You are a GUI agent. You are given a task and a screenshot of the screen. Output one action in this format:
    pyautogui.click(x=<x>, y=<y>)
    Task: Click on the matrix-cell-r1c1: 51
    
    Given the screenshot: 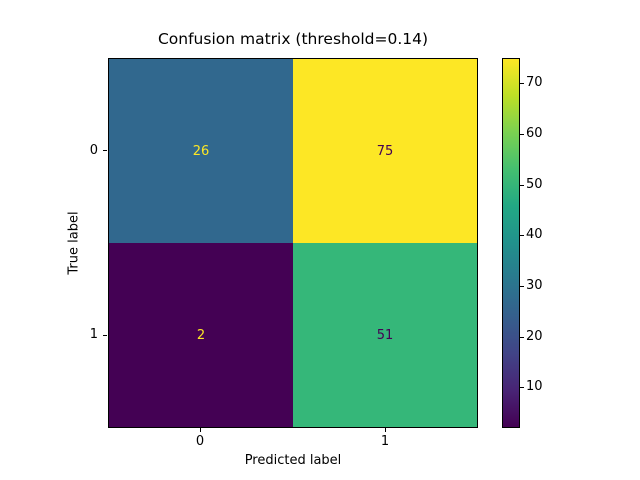 What is the action you would take?
    pyautogui.click(x=385, y=335)
    